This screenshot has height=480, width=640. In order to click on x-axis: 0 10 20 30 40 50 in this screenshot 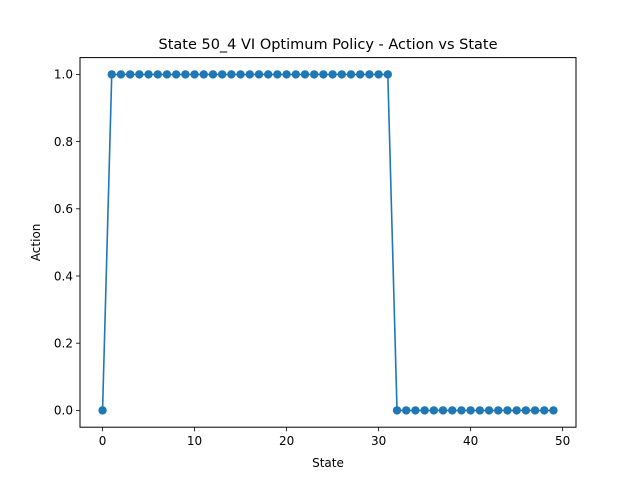, I will do `click(334, 437)`.